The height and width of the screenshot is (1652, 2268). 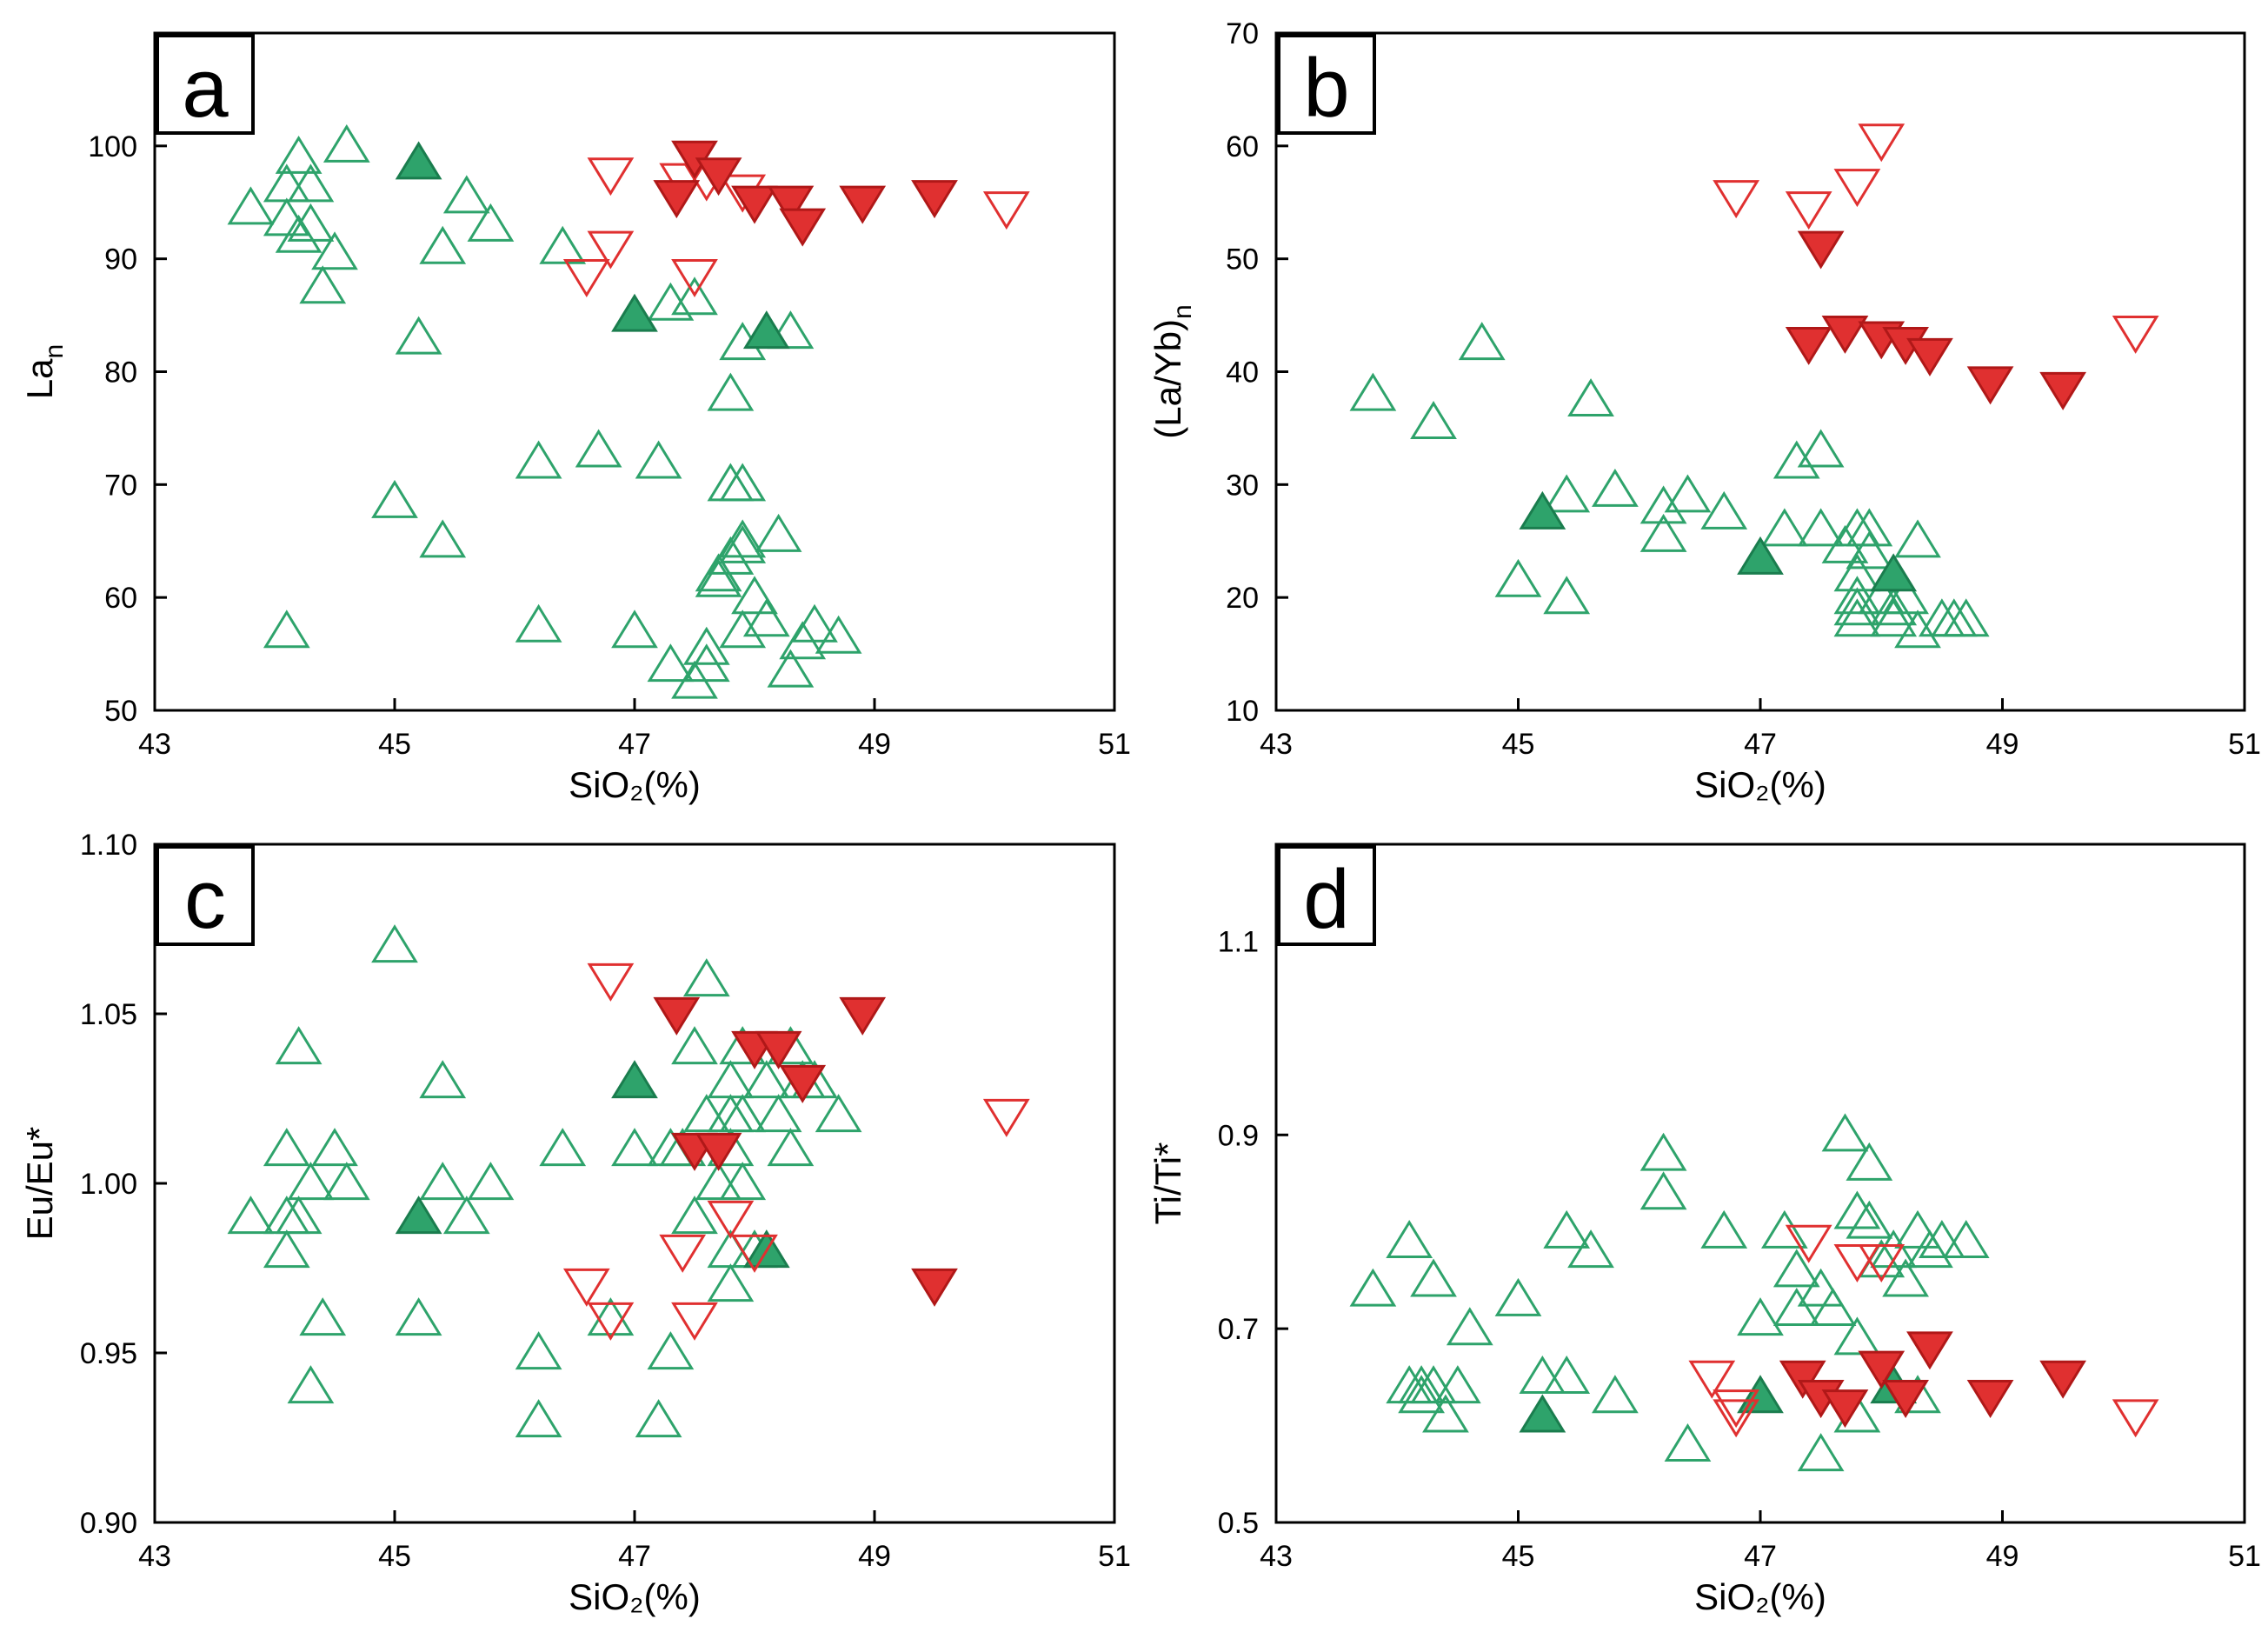 What do you see at coordinates (1519, 1556) in the screenshot?
I see `x-tick-label: 45` at bounding box center [1519, 1556].